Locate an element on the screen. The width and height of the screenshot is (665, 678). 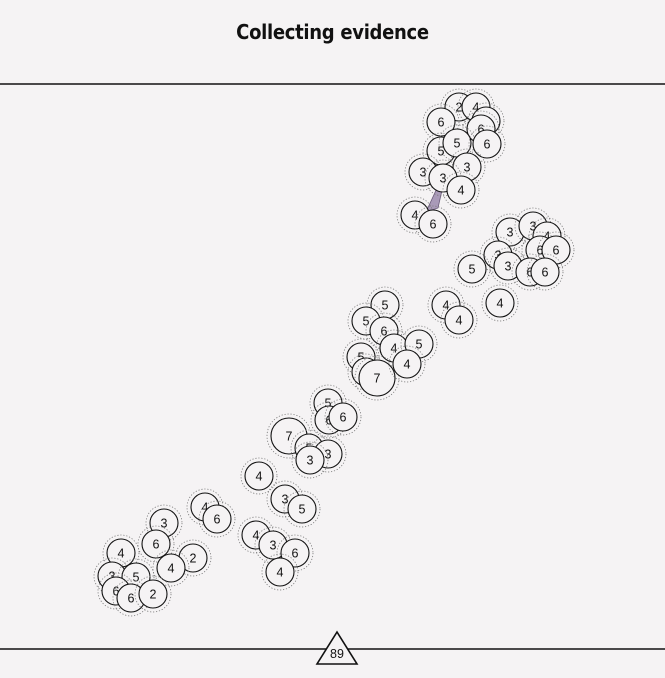
page-triangle is located at coordinates (337, 647).